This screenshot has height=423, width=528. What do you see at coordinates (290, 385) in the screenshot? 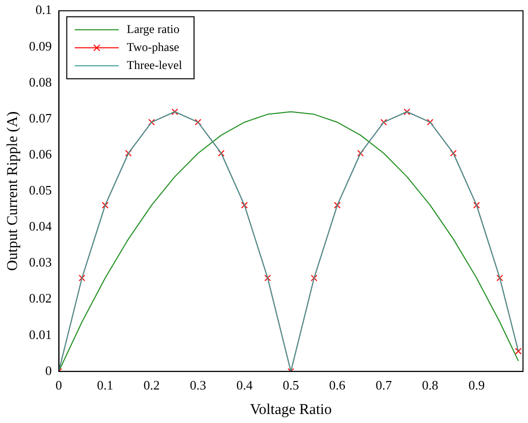
I see `x-tick-label: 0.5` at bounding box center [290, 385].